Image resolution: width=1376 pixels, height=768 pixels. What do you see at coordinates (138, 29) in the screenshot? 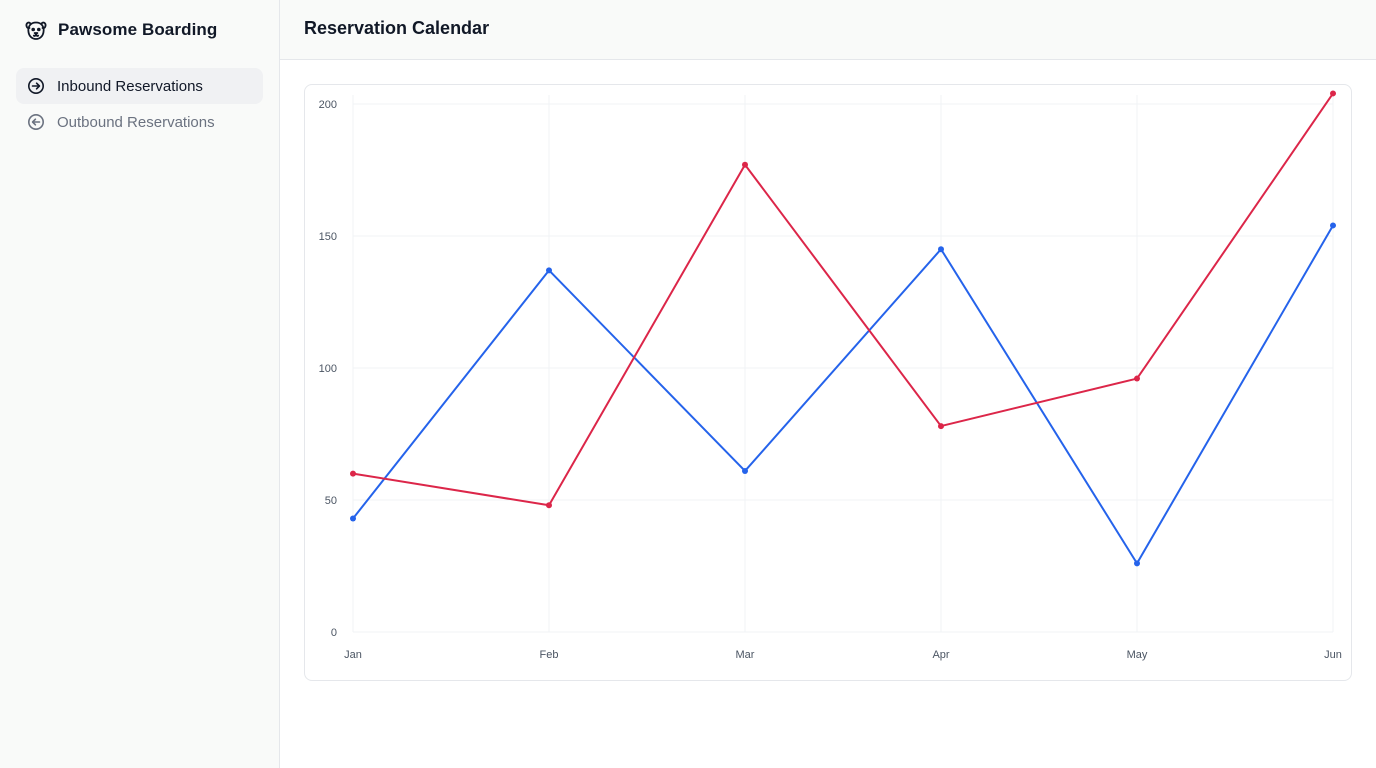
I see `brand-name: Pawsome Boarding` at bounding box center [138, 29].